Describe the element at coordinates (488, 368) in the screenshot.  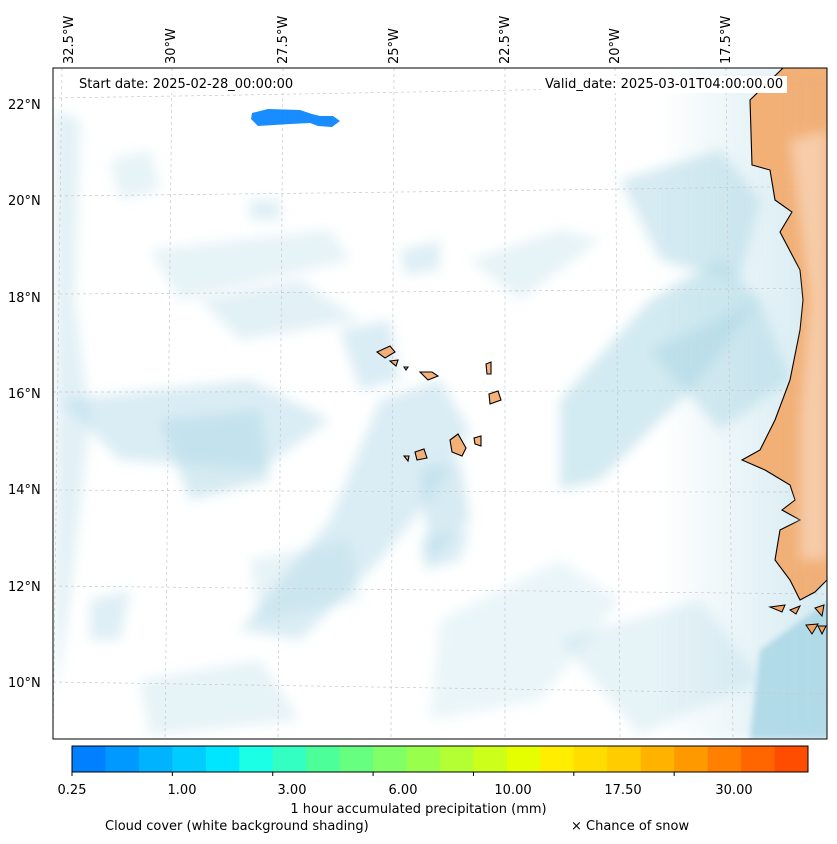
I see `sal` at that location.